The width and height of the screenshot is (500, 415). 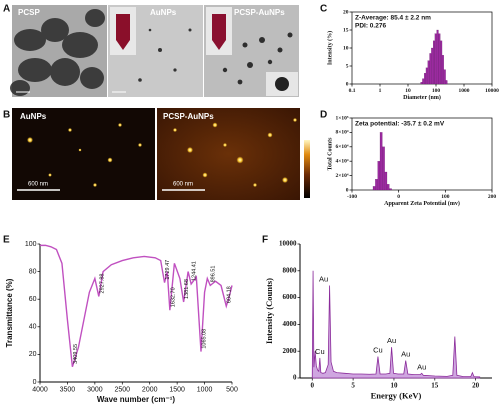 What do you see at coordinates (393, 18) in the screenshot?
I see `annotation: Z-Average: 85.4 ± 2.2 nm` at bounding box center [393, 18].